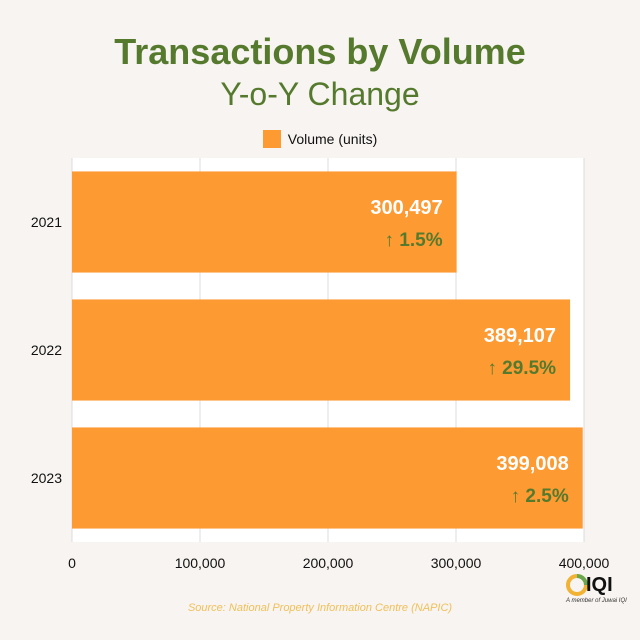 Image resolution: width=640 pixels, height=640 pixels. What do you see at coordinates (46, 350) in the screenshot?
I see `category-label: 2022` at bounding box center [46, 350].